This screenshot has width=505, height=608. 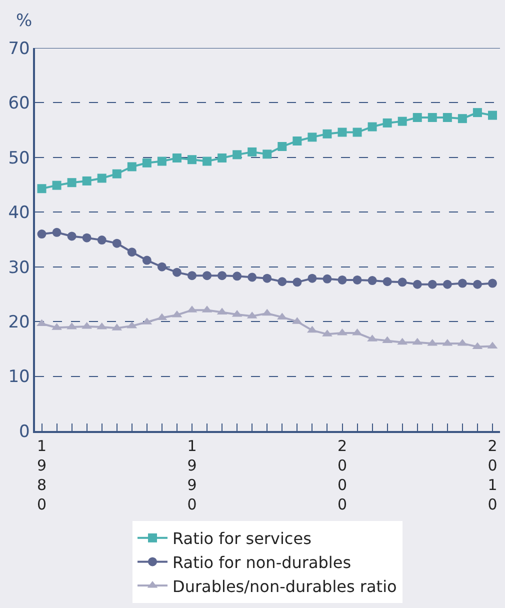 What do you see at coordinates (342, 475) in the screenshot?
I see `x-tick-label: 2 0 0 0` at bounding box center [342, 475].